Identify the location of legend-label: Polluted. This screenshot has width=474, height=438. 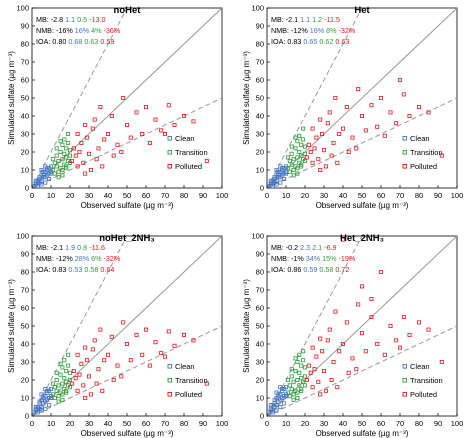
(423, 394).